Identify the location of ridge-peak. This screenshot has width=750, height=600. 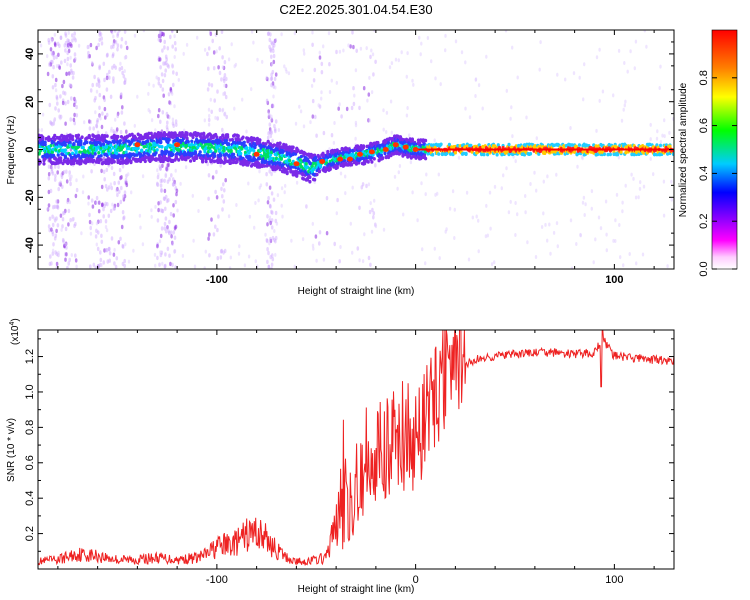
(177, 145).